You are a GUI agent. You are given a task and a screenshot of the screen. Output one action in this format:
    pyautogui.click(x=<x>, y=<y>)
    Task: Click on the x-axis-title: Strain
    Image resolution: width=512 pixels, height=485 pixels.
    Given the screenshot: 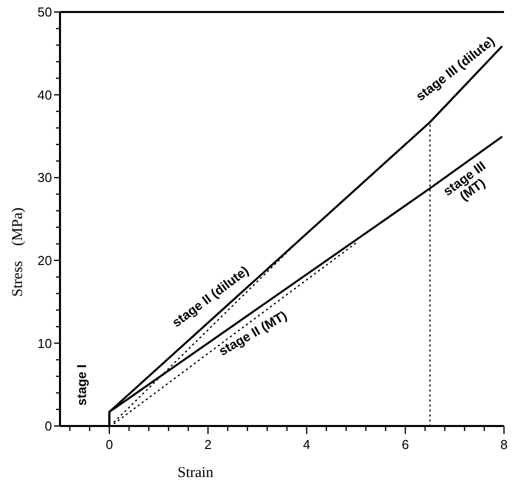 What is the action you would take?
    pyautogui.click(x=196, y=473)
    